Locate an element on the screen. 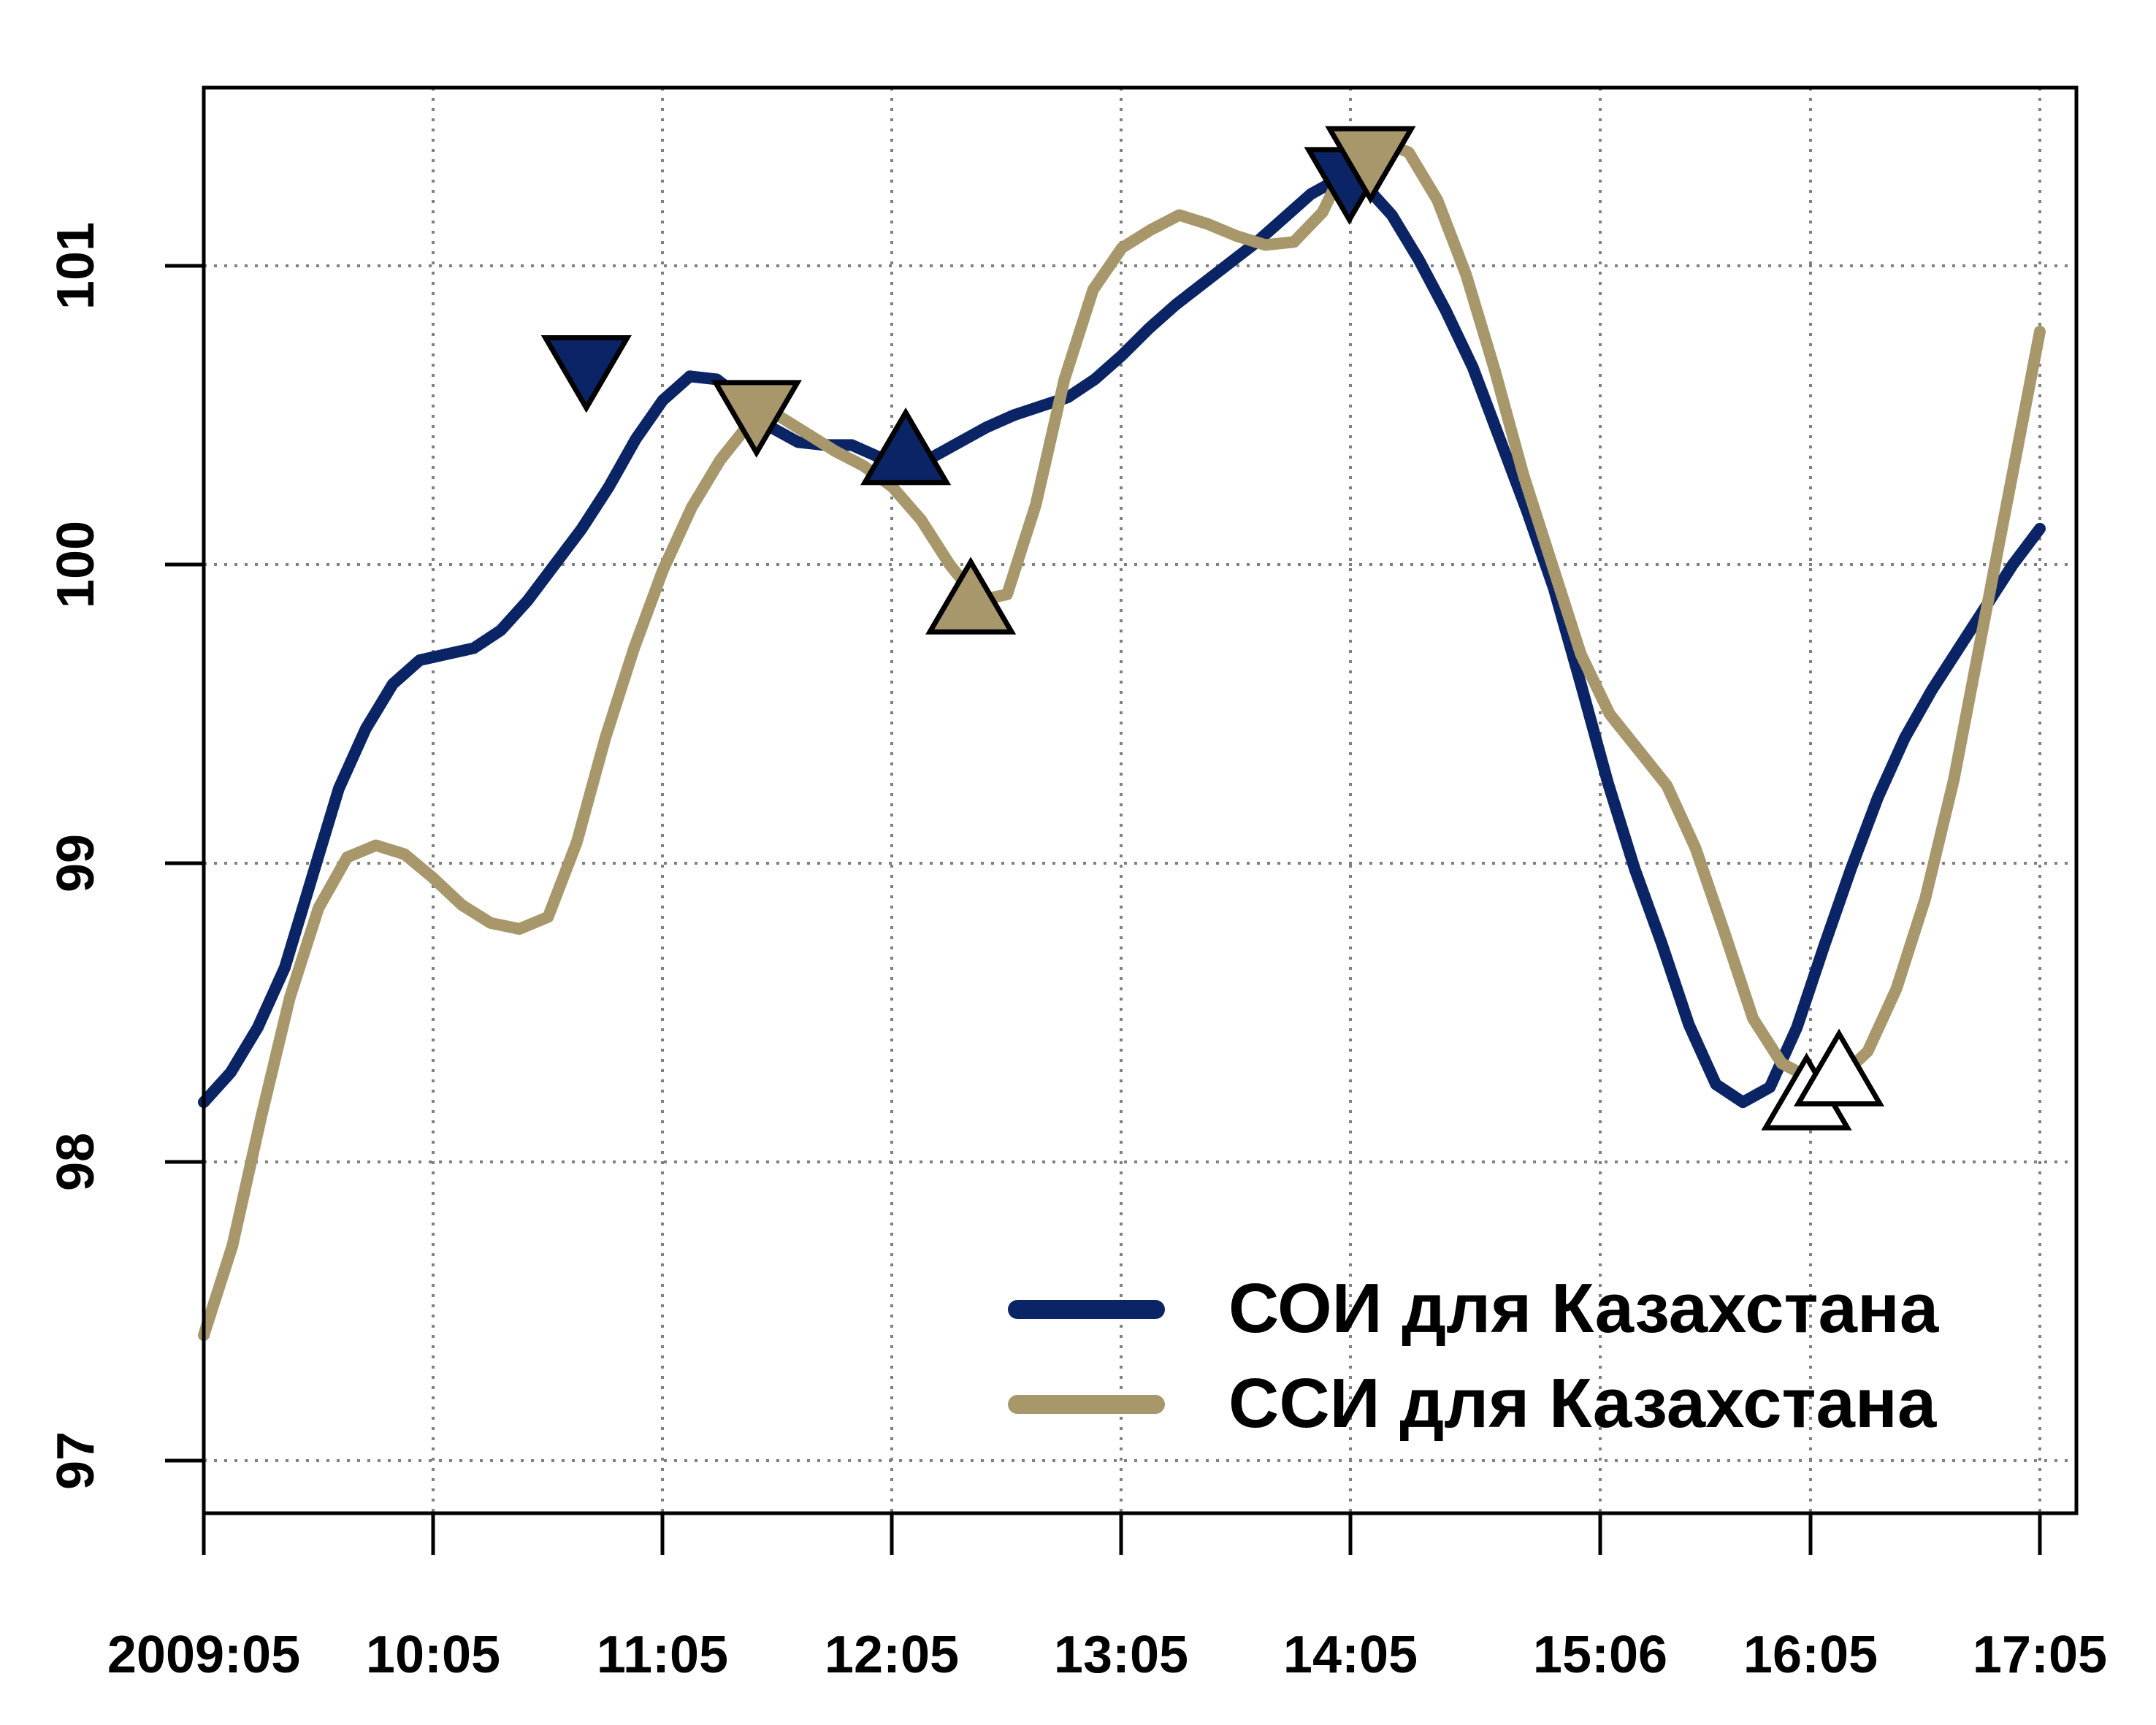 This screenshot has width=2156, height=1725. x-tick-label: 12:05 is located at coordinates (892, 1655).